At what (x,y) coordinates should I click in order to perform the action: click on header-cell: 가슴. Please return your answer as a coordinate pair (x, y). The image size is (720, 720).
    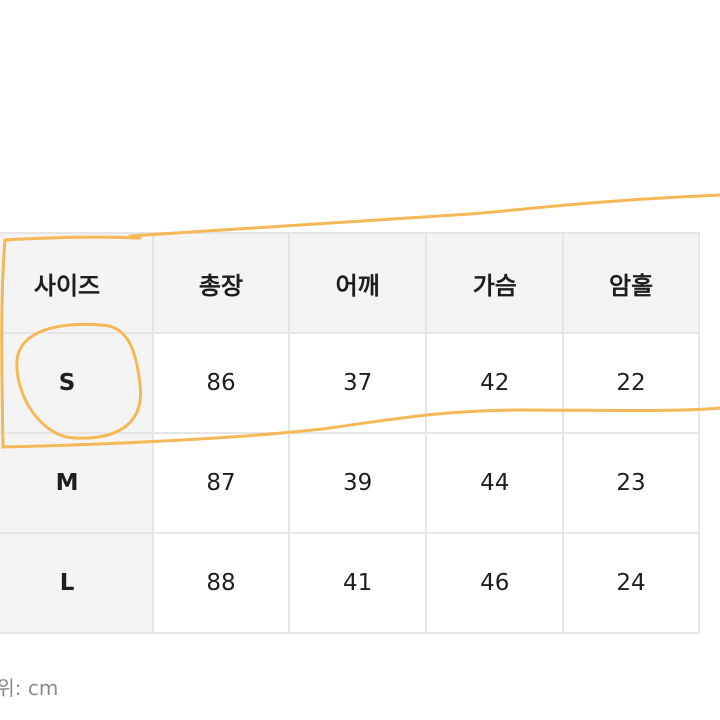
    Looking at the image, I should click on (495, 283).